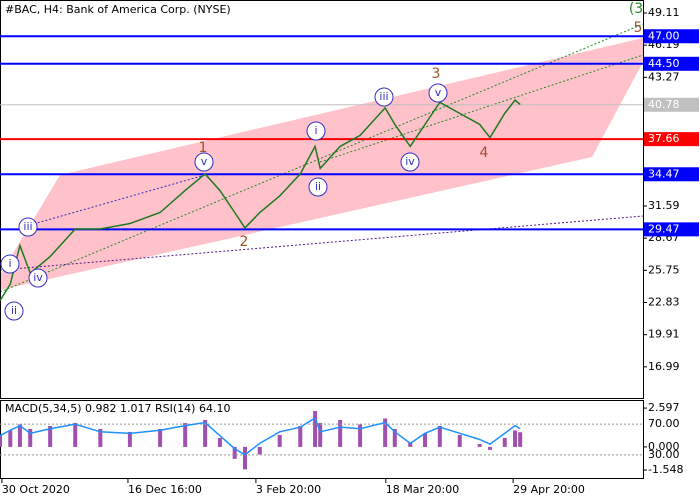  I want to click on x-tick-label: 29 Apr 20:00, so click(549, 489).